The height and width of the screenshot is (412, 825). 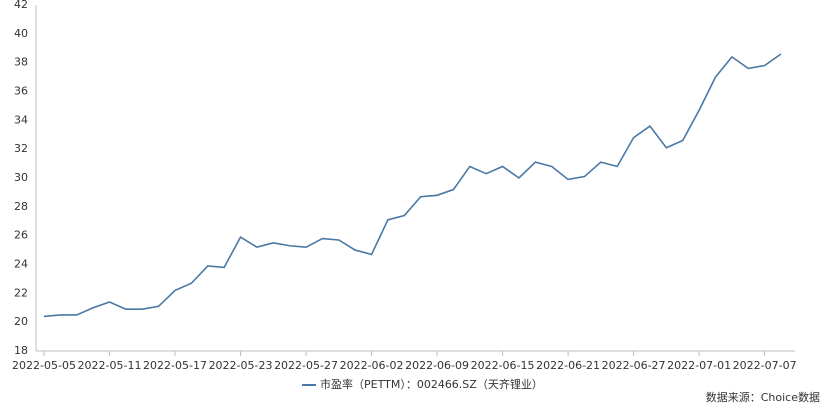 I want to click on y-tick-label: 40, so click(x=21, y=33).